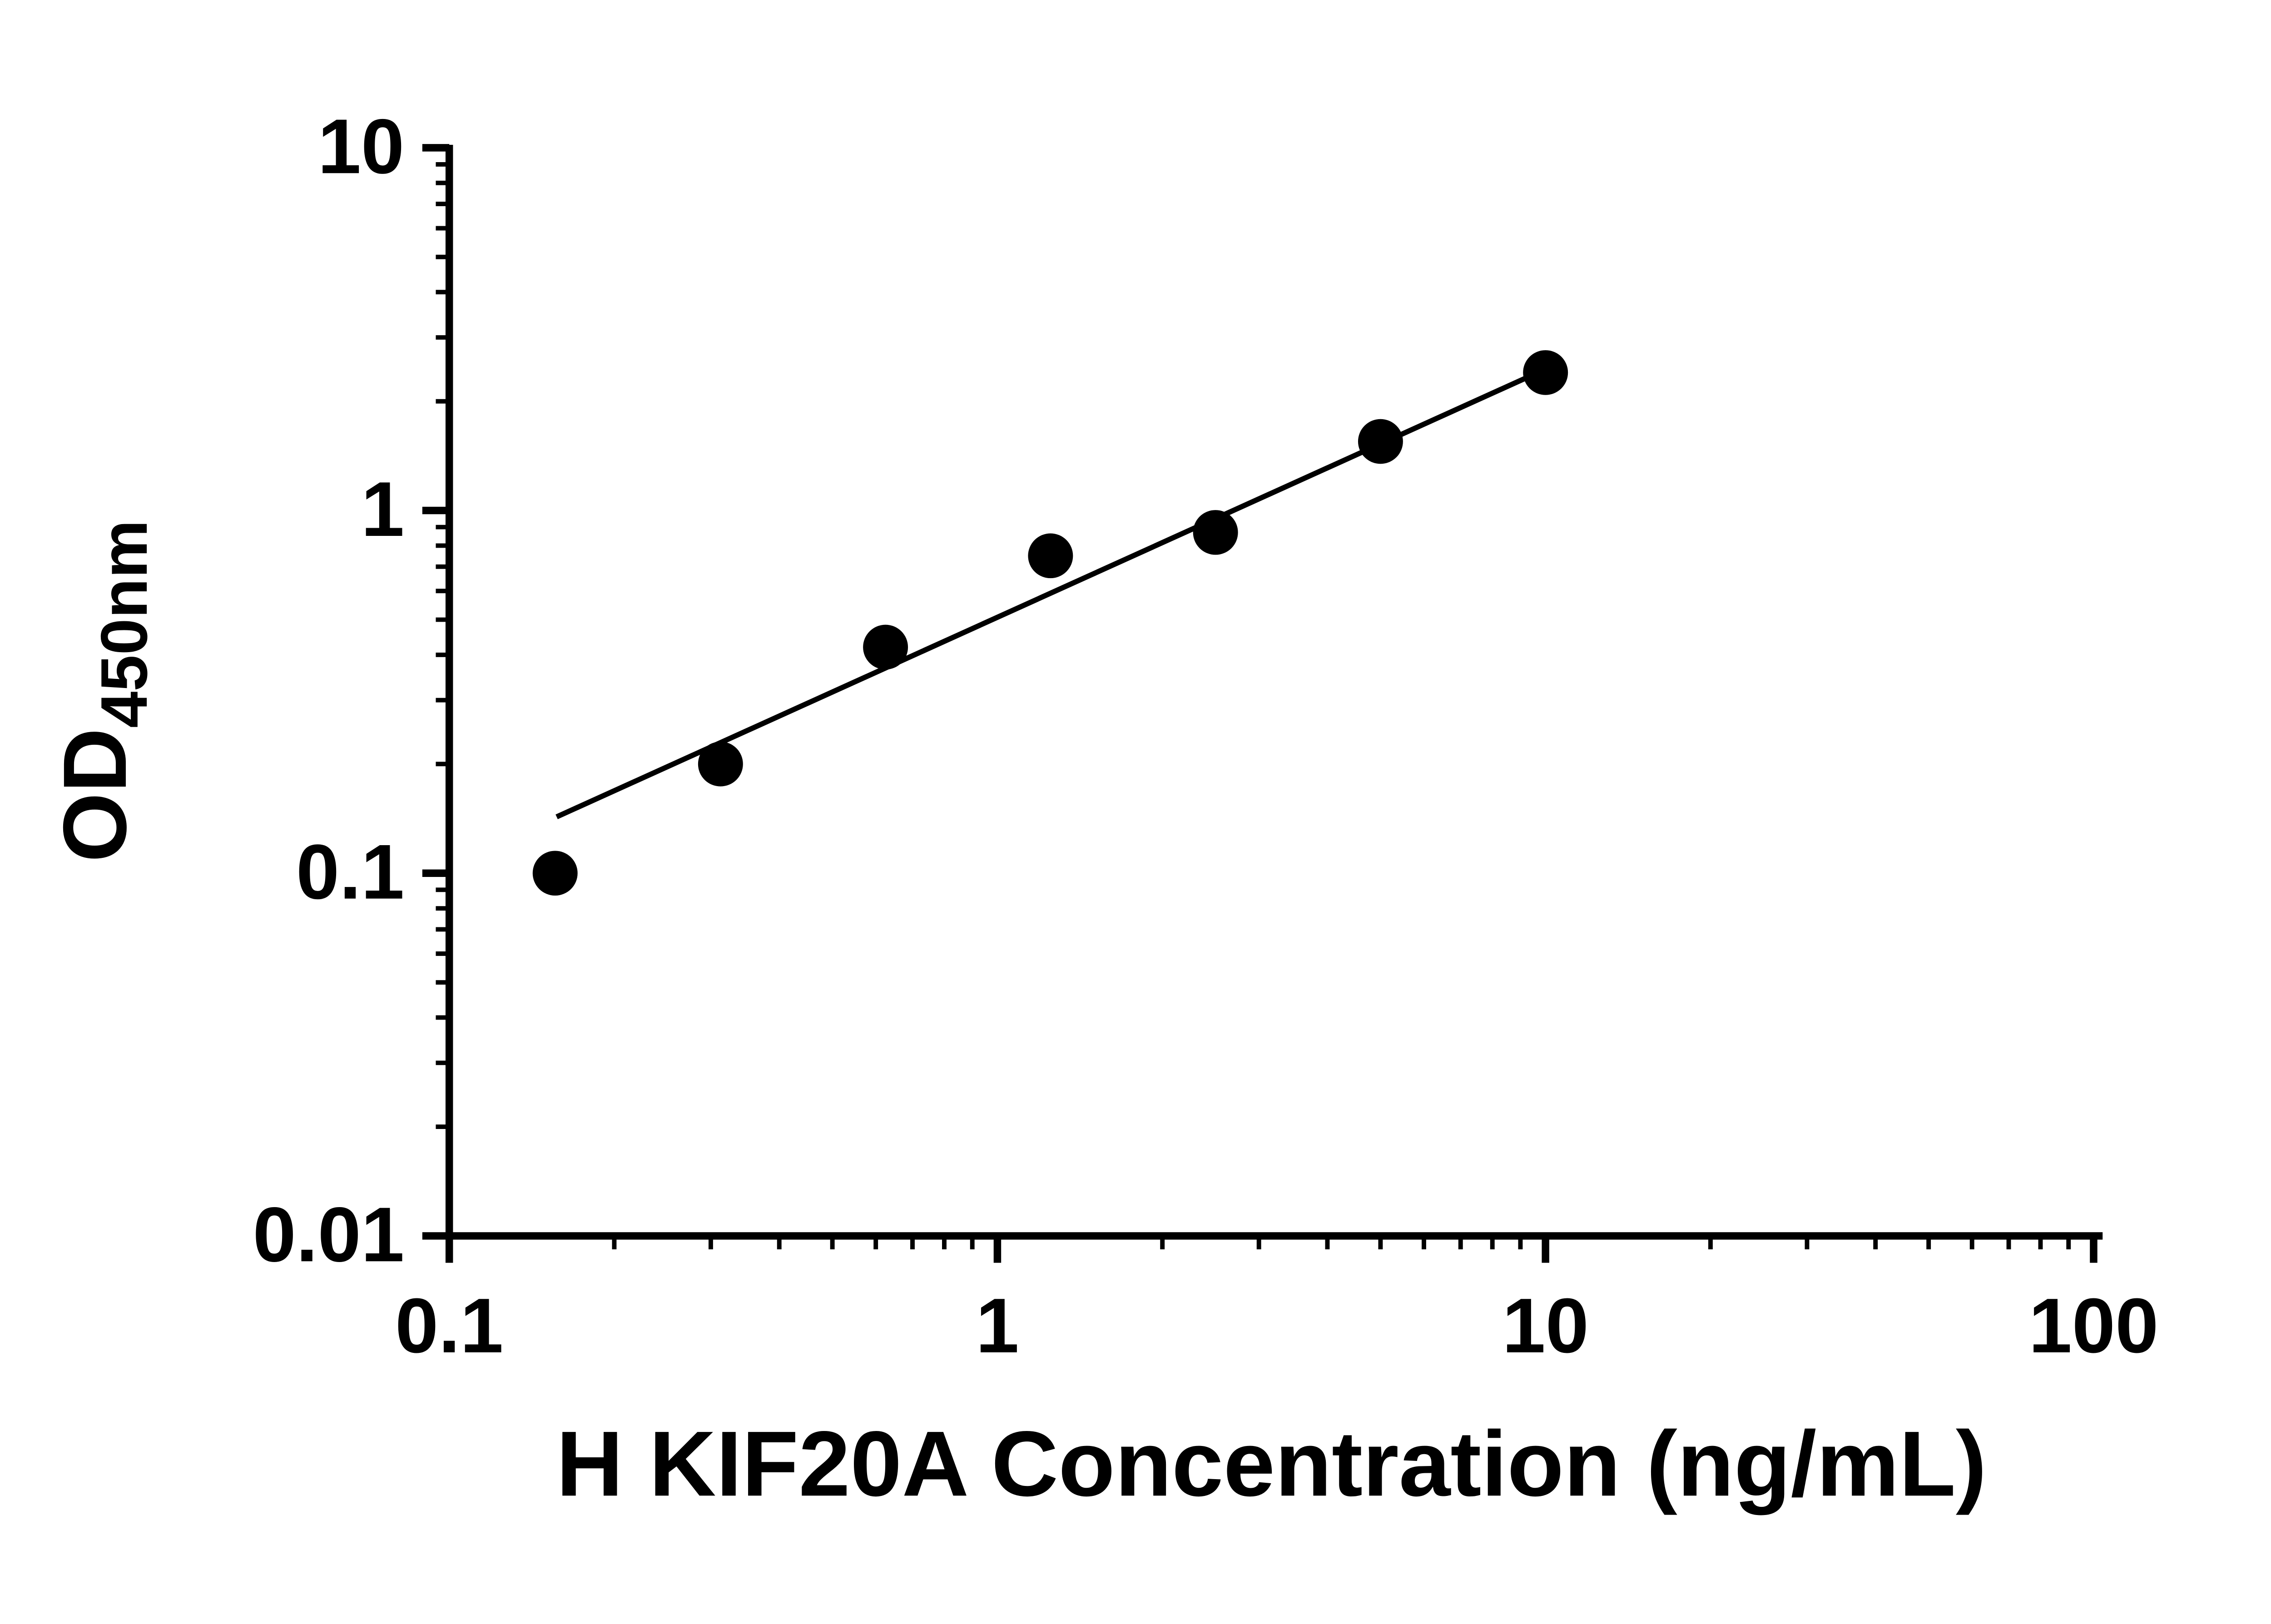 This screenshot has height=1624, width=2271. I want to click on y-axis-title-main: OD, so click(95, 795).